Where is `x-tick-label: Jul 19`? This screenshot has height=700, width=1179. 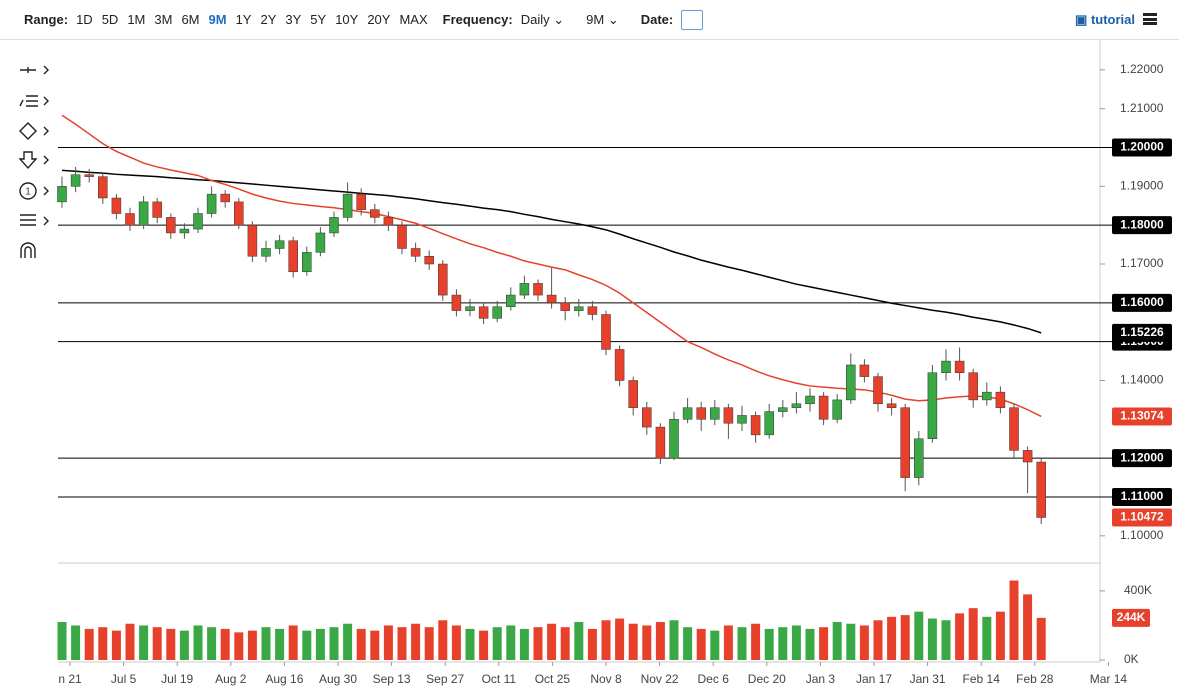
x-tick-label: Jul 19 is located at coordinates (177, 679).